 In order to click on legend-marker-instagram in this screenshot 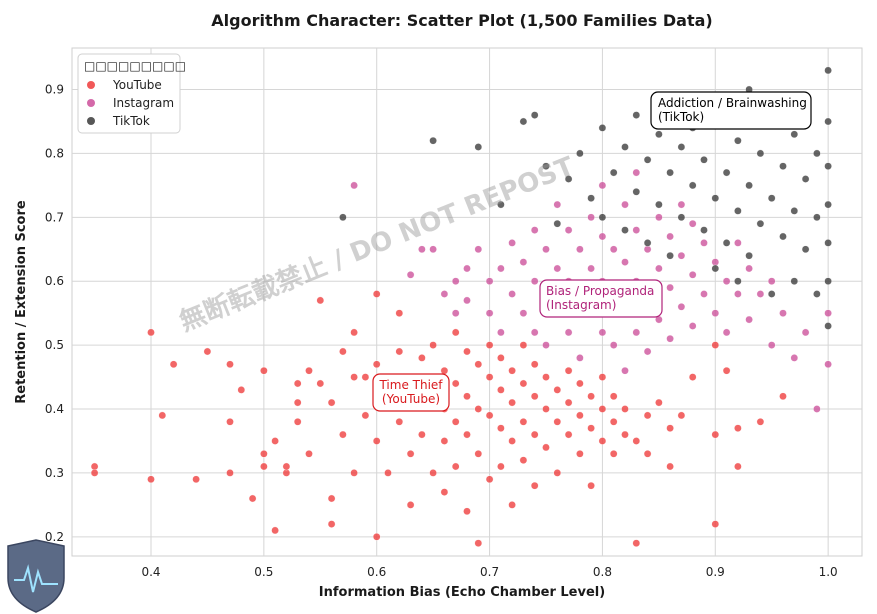, I will do `click(91, 103)`.